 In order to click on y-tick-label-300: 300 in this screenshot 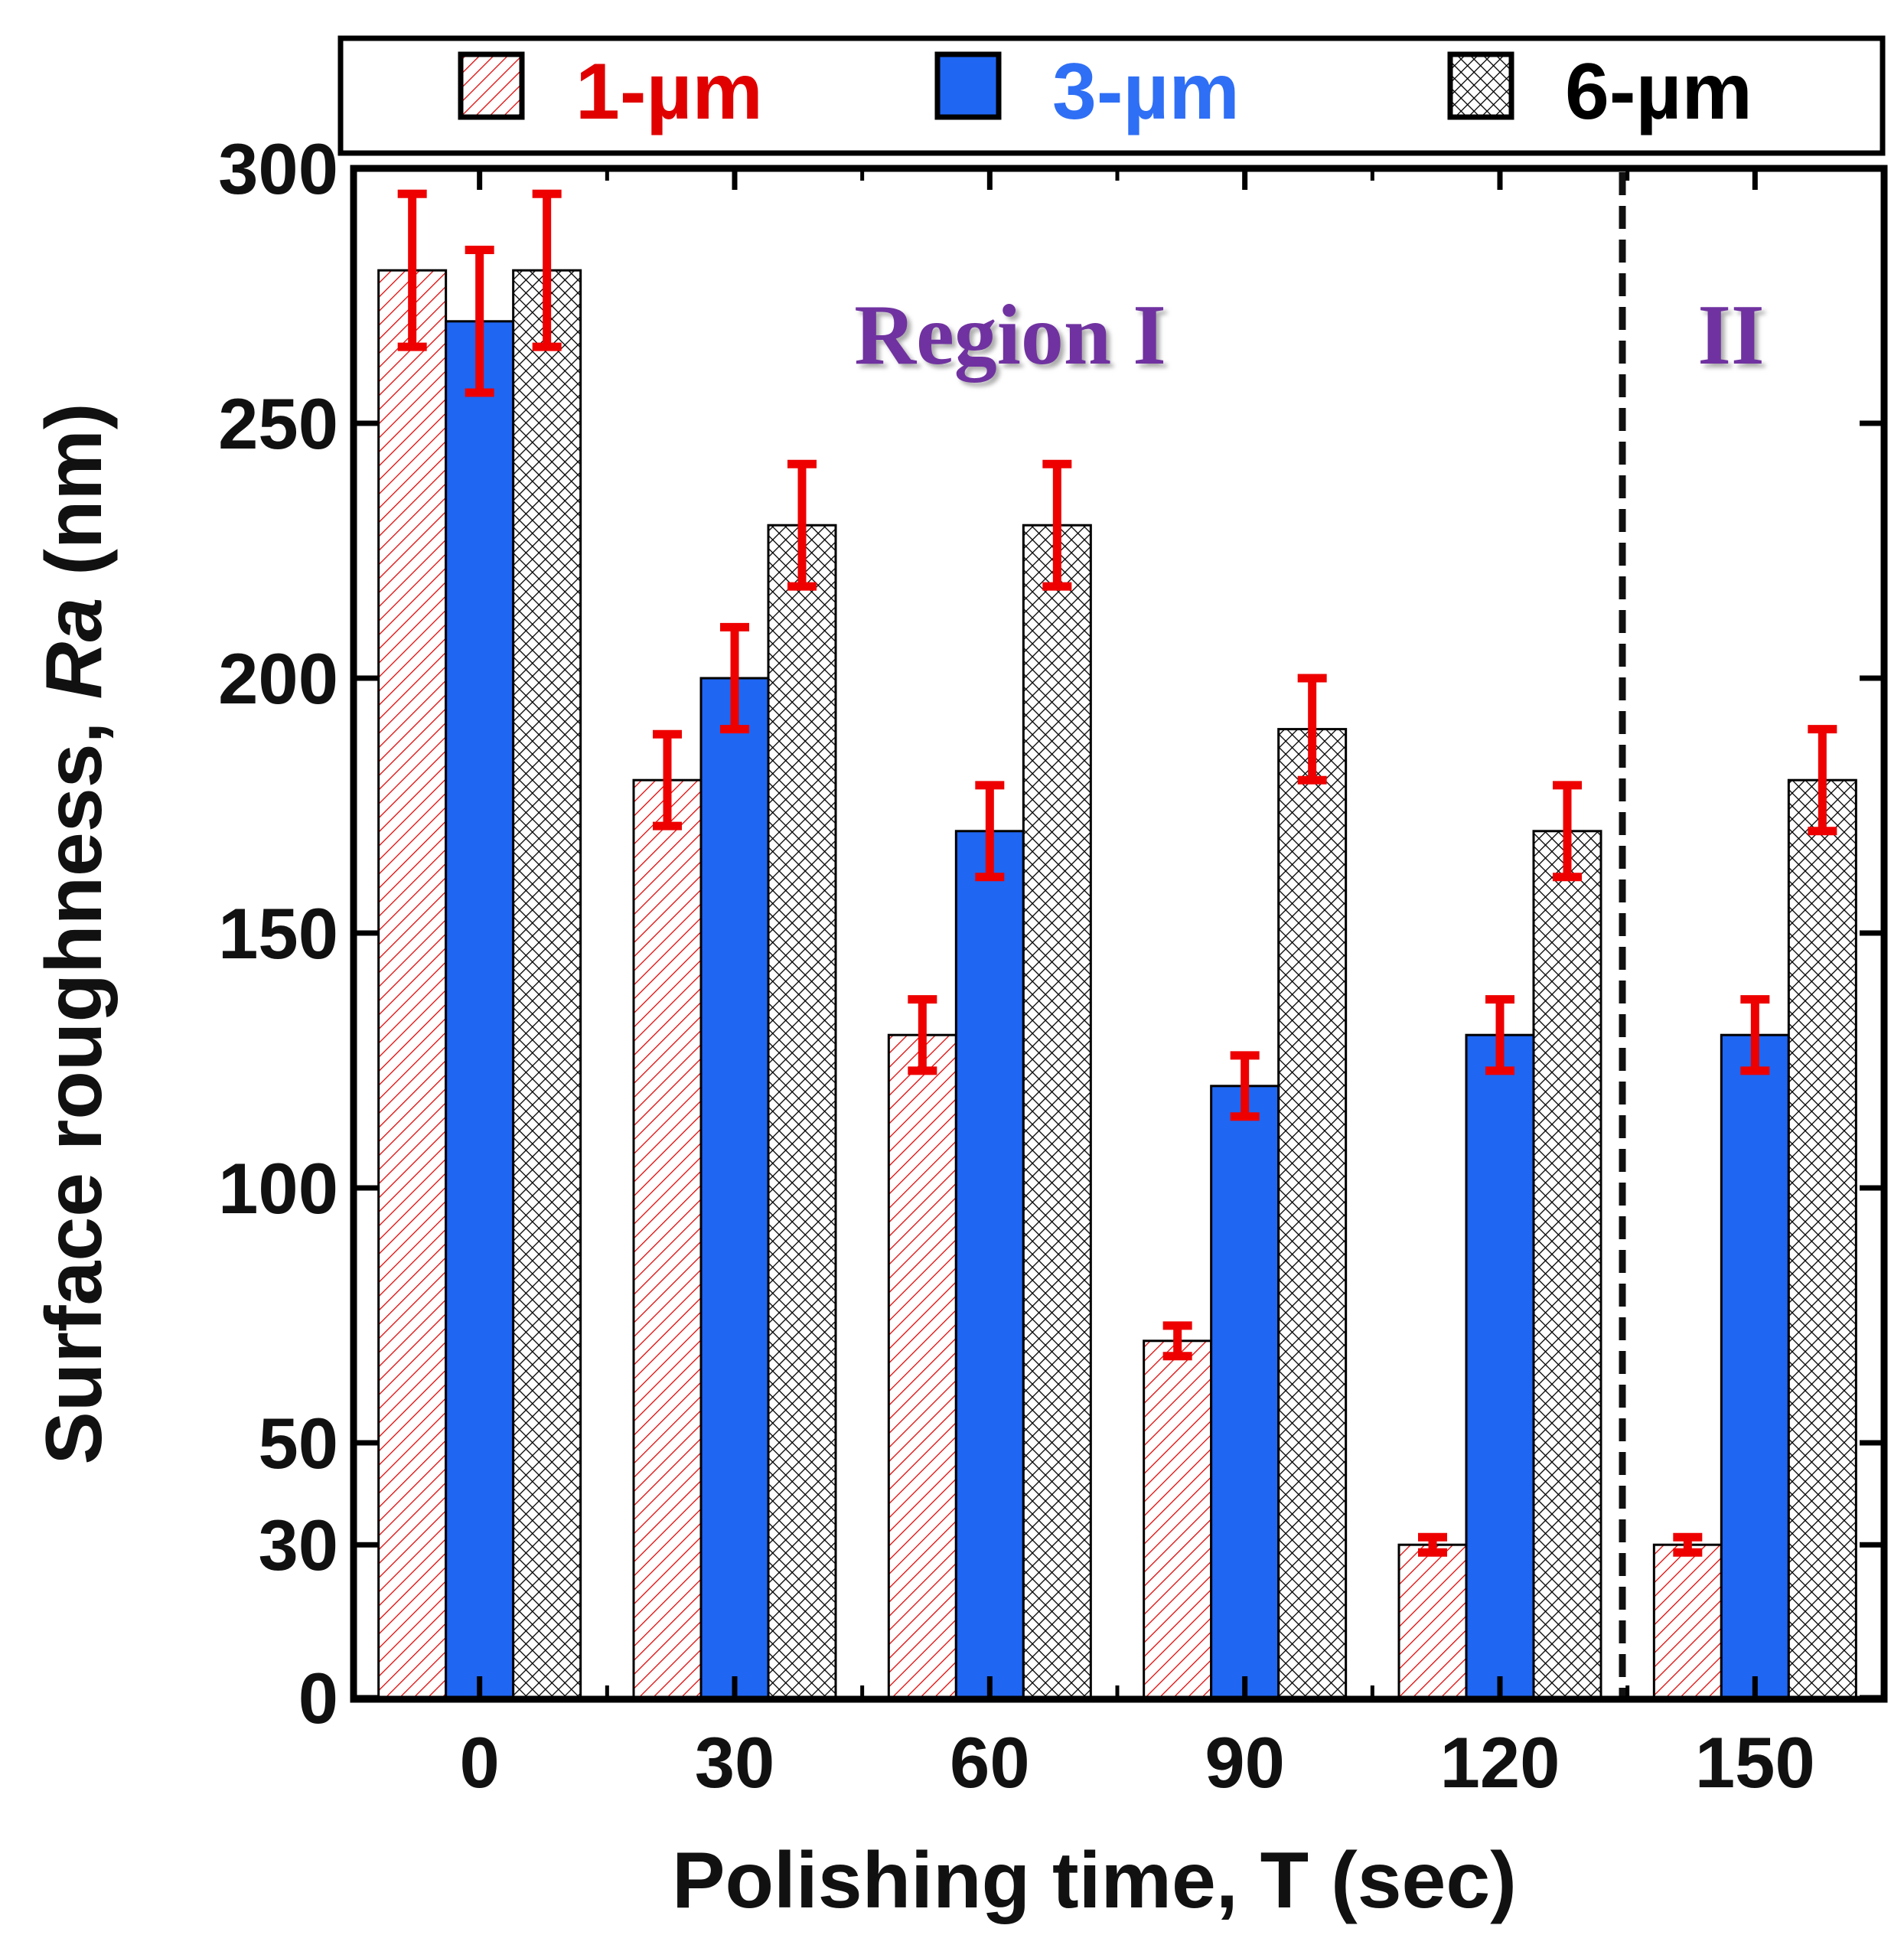, I will do `click(278, 169)`.